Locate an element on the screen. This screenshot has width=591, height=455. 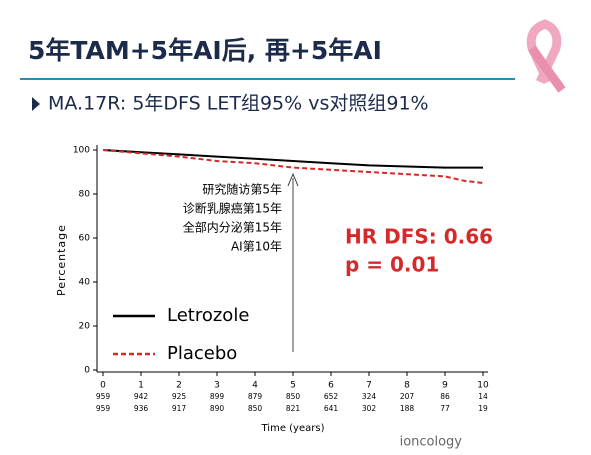
subtitle: MA.17R: 5年DFS LET组95% vs对照组91% is located at coordinates (238, 104).